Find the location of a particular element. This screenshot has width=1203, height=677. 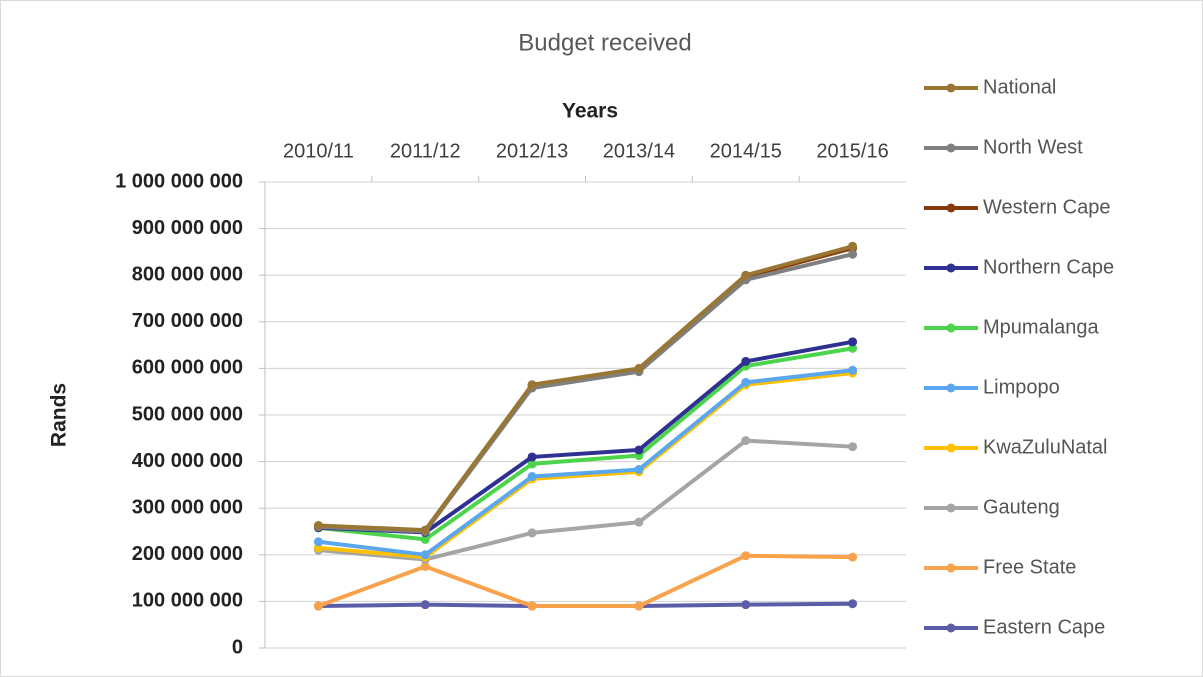

legend-label: Eastern Cape is located at coordinates (1044, 627).